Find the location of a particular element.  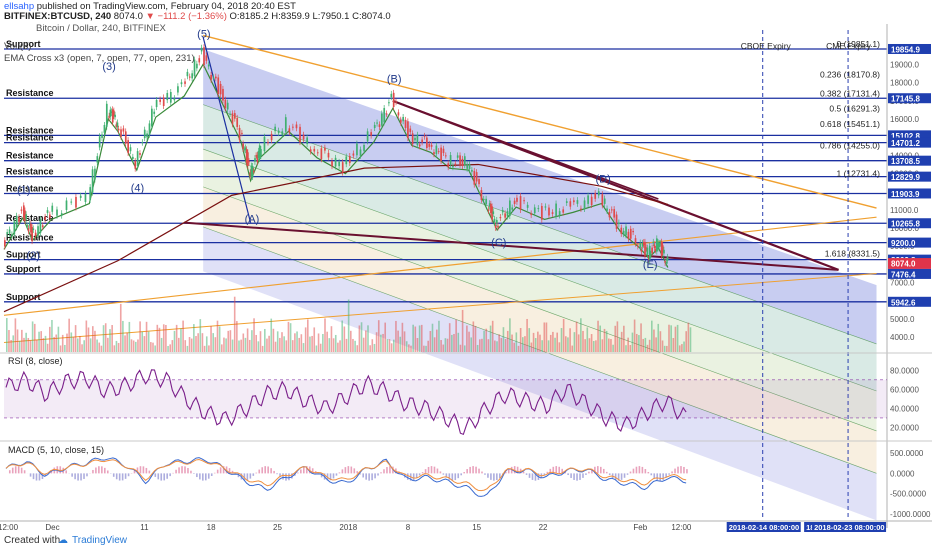

time-label: Feb is located at coordinates (640, 527).